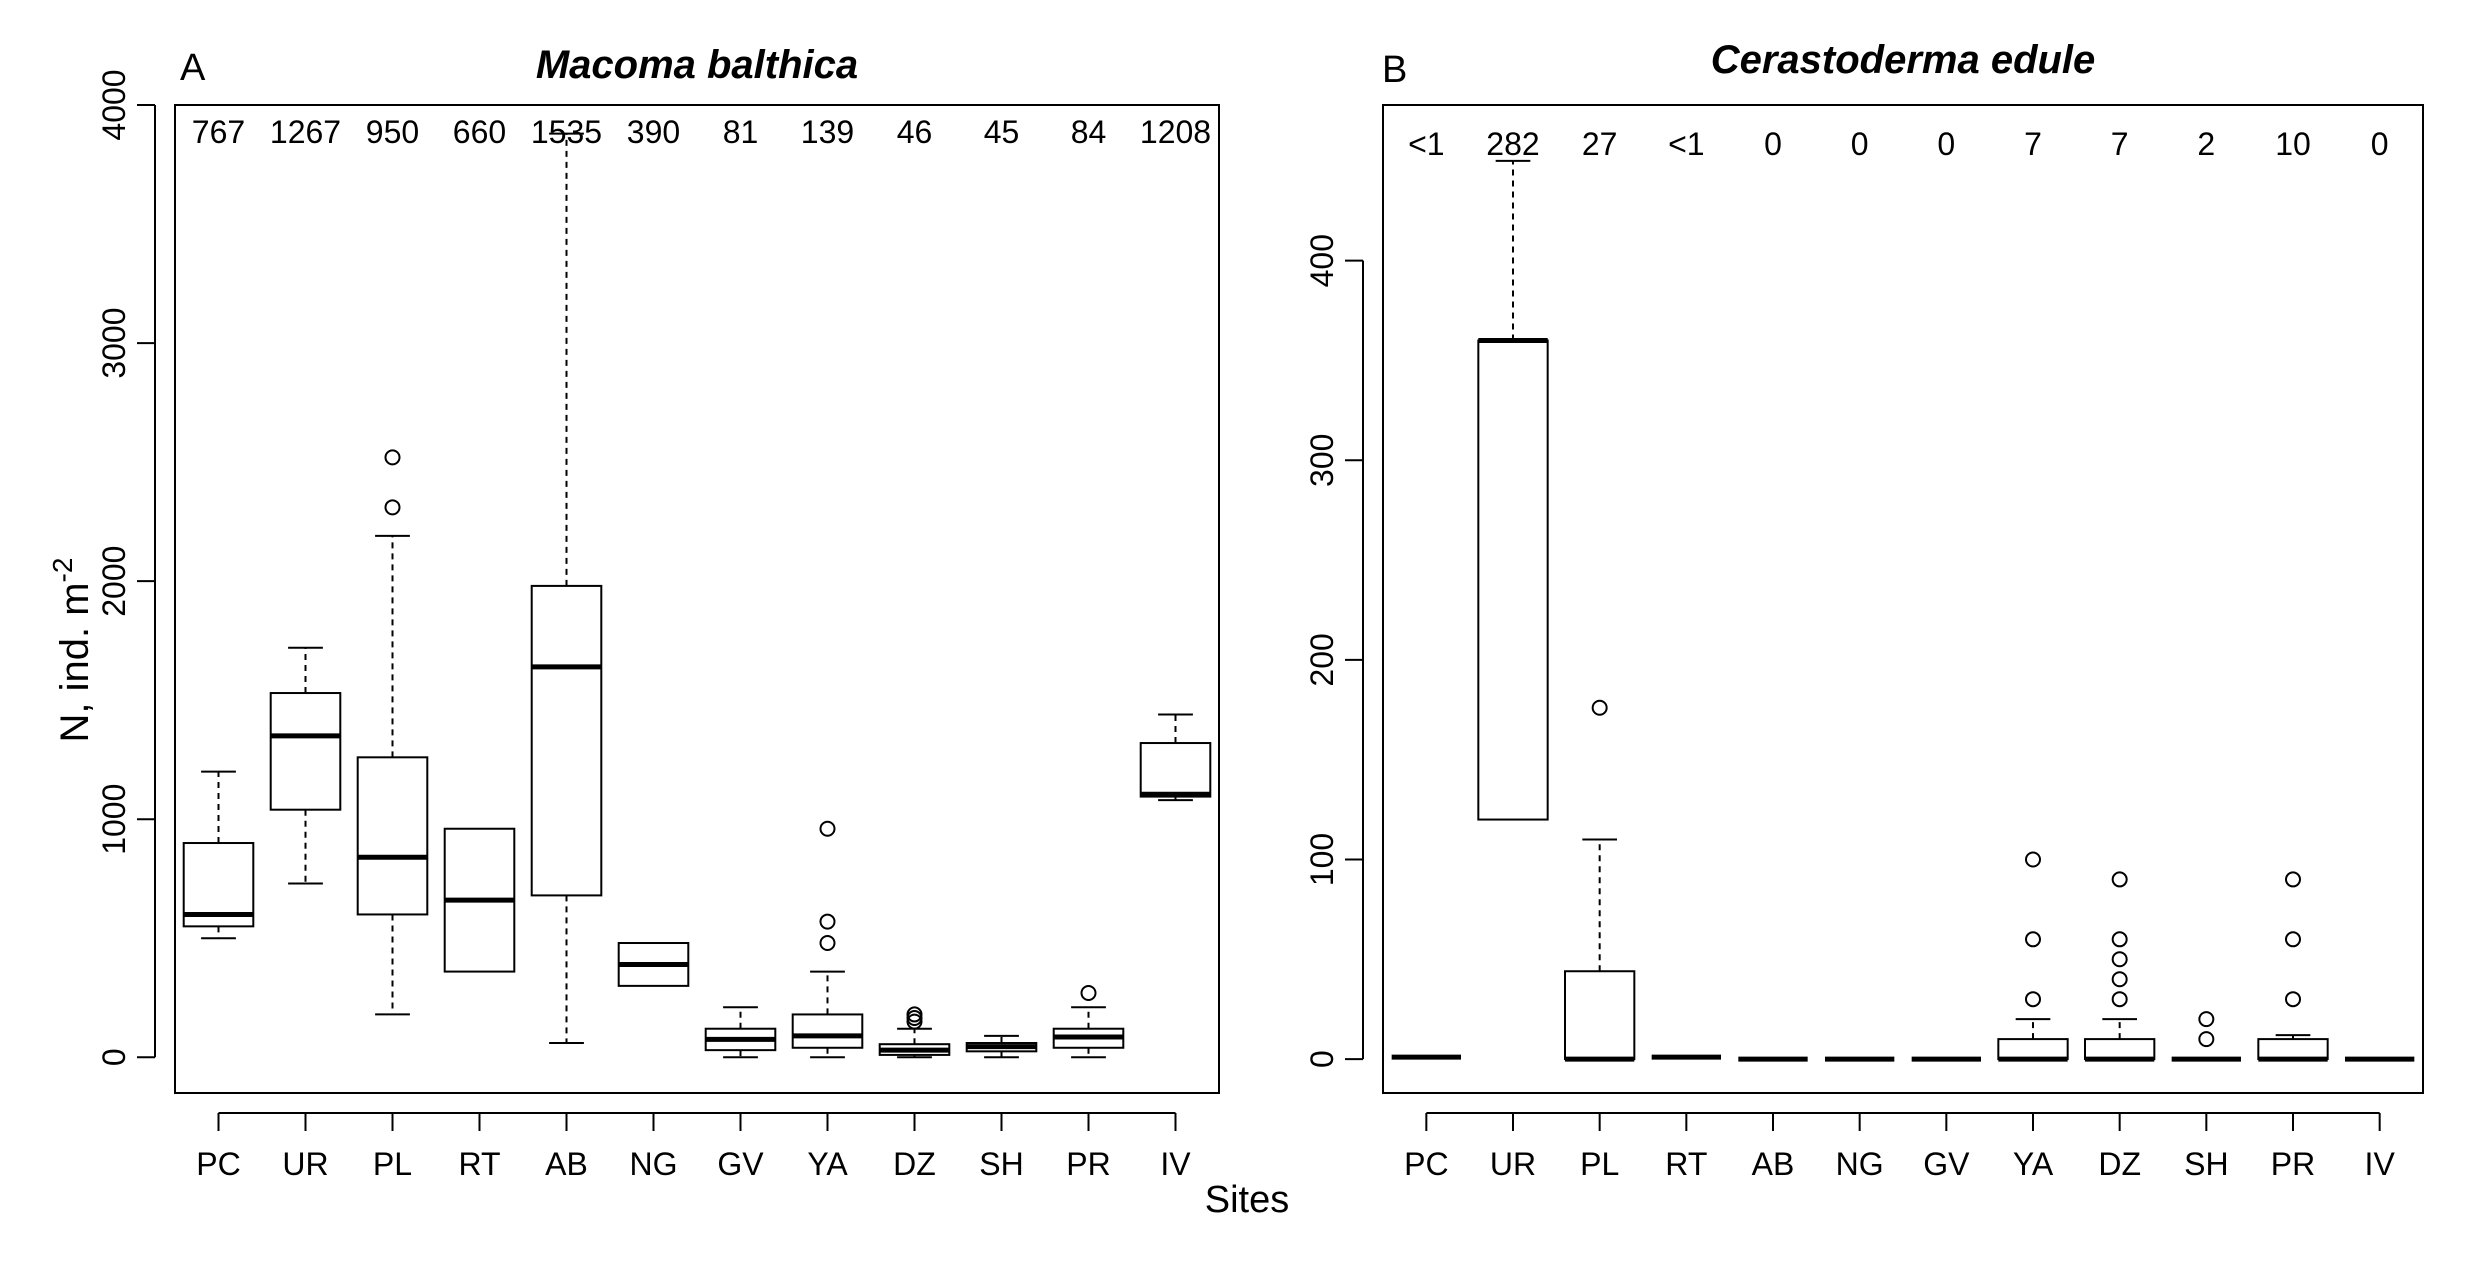 This screenshot has width=2467, height=1269. Describe the element at coordinates (392, 132) in the screenshot. I see `site-annotation: 950` at that location.